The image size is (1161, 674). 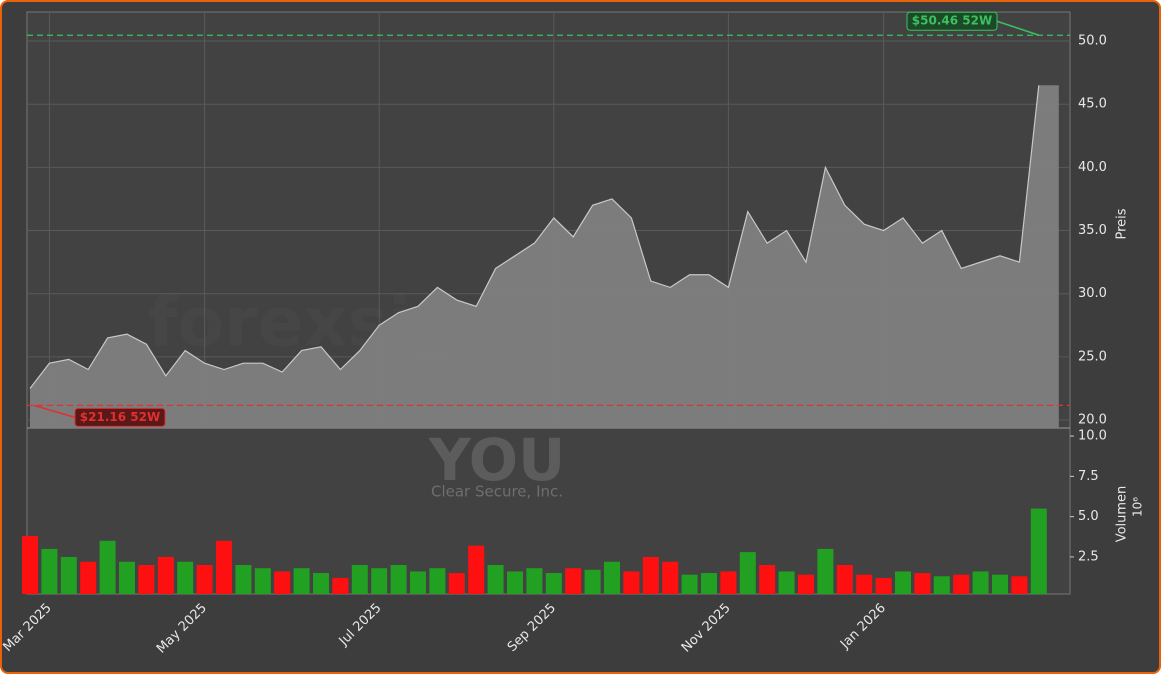 What do you see at coordinates (1092, 420) in the screenshot?
I see `y-tick-label: 20.0` at bounding box center [1092, 420].